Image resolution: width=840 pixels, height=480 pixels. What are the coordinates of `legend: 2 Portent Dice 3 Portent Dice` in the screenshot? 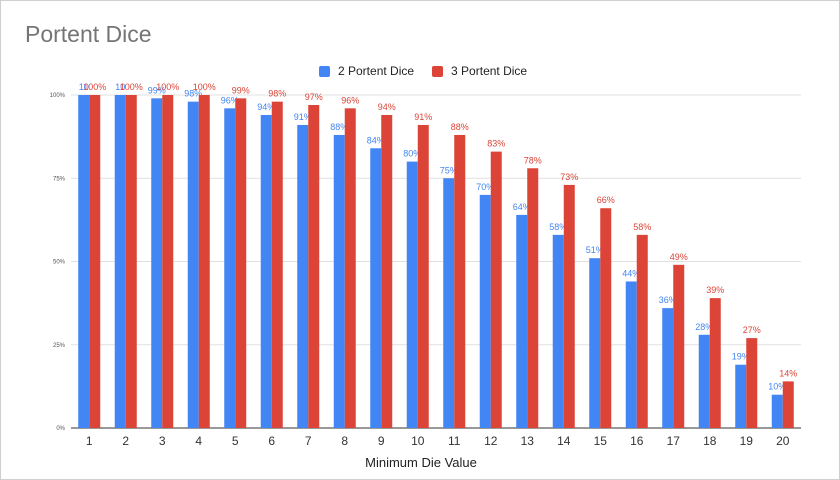 It's located at (432, 71).